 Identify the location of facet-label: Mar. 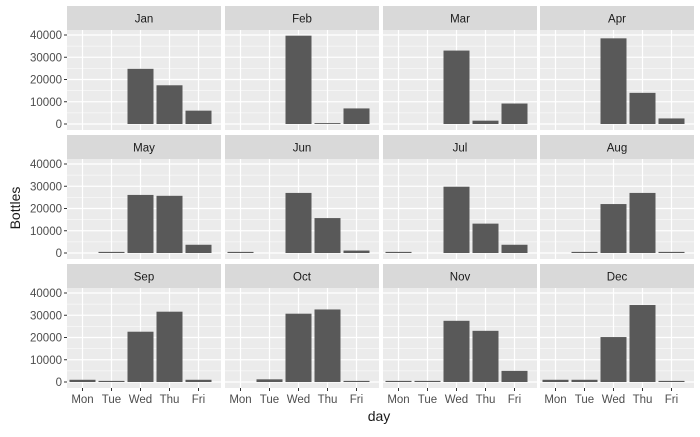
(460, 20).